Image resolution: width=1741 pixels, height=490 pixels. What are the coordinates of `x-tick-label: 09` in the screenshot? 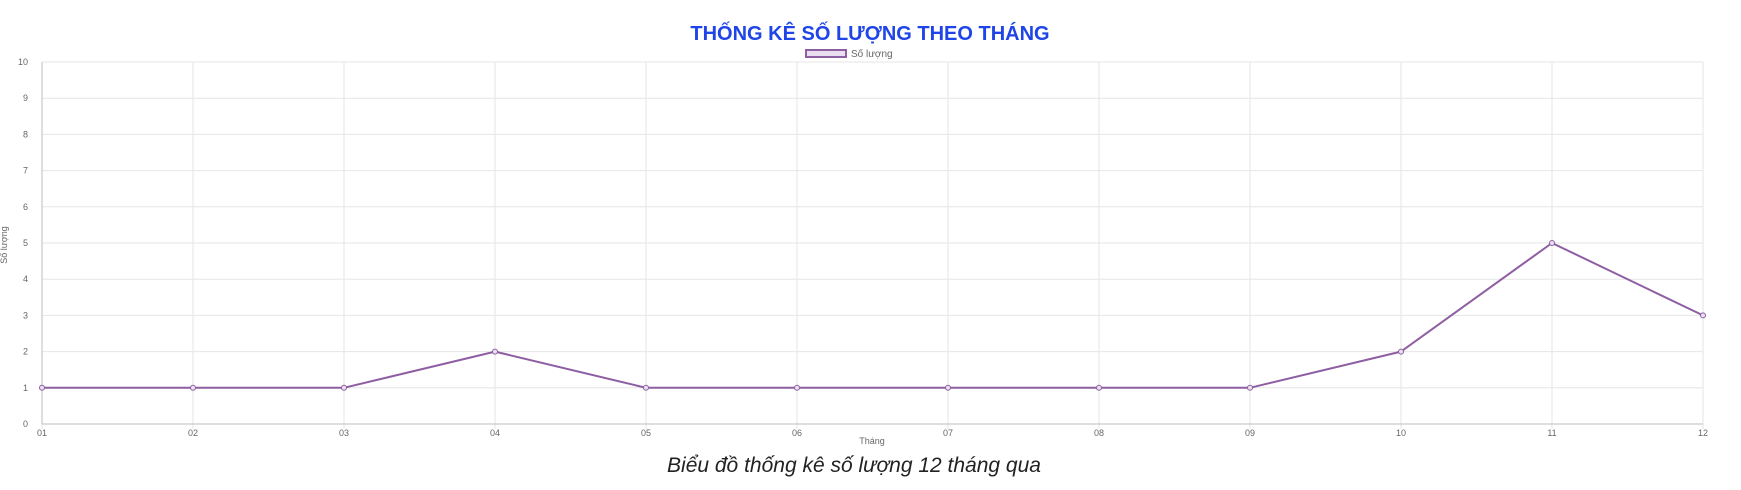 It's located at (1250, 433).